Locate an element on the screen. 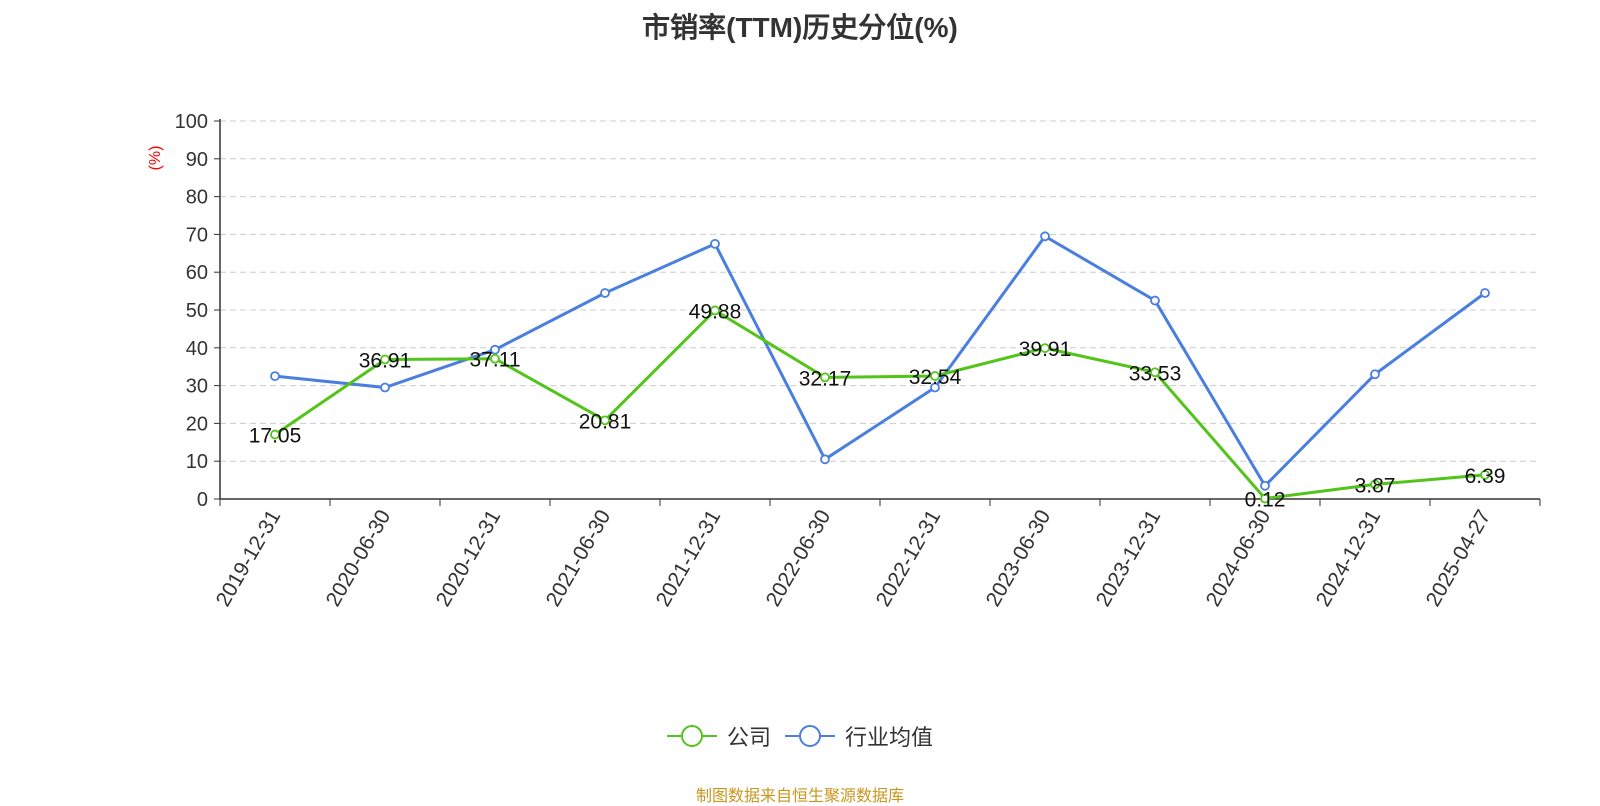  y-axis-label: (%) is located at coordinates (155, 158).